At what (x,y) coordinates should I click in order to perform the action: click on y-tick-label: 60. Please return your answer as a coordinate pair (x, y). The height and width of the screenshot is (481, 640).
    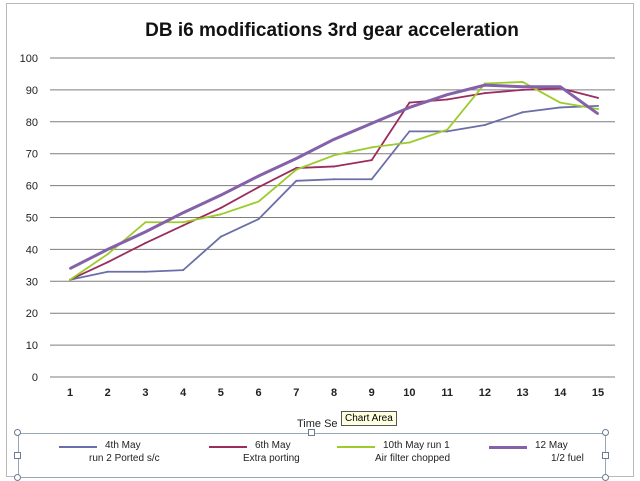
    Looking at the image, I should click on (32, 187).